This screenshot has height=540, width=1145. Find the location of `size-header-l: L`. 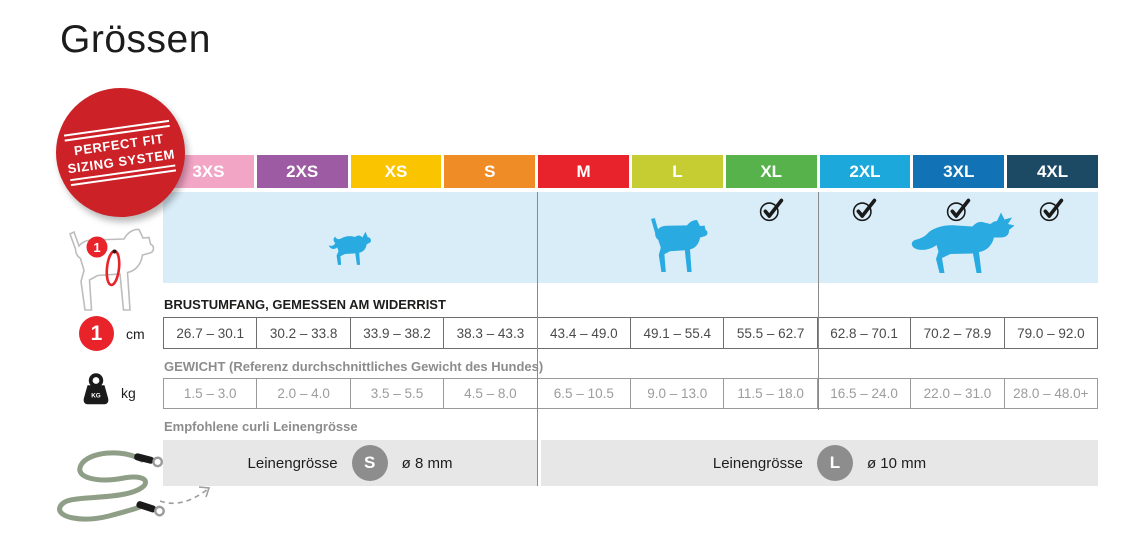

size-header-l: L is located at coordinates (678, 171).